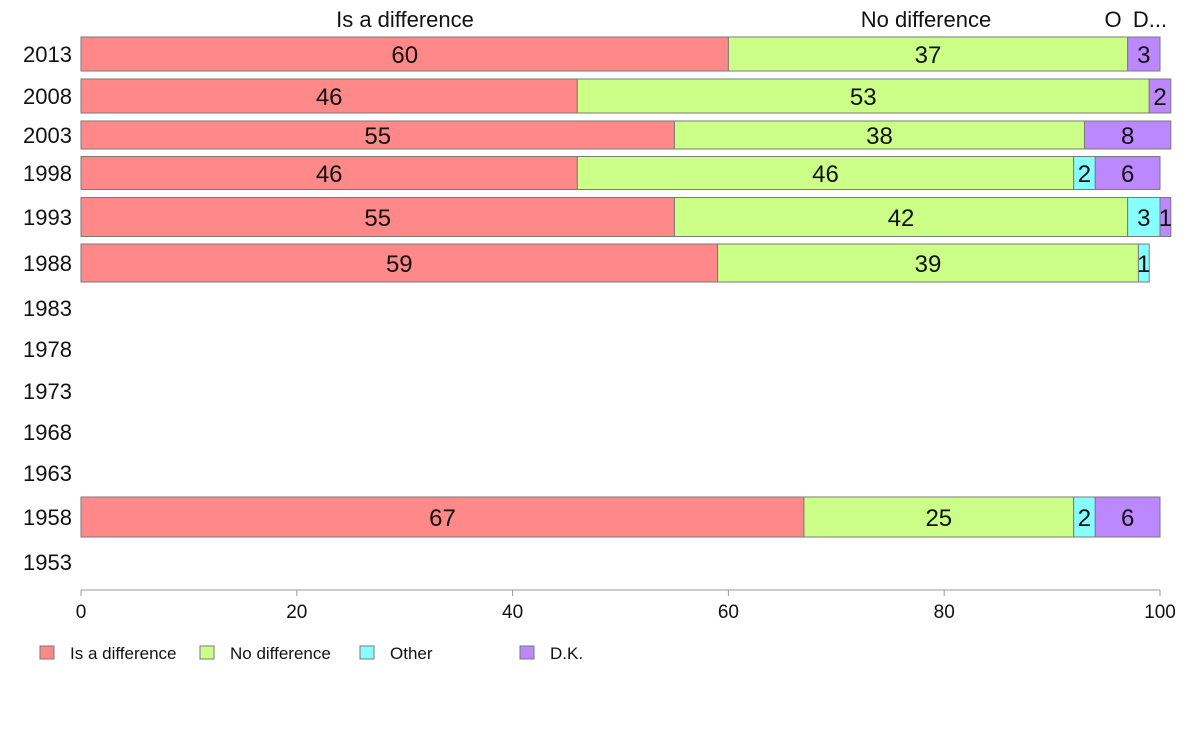  I want to click on x-tick-label: 20, so click(296, 612).